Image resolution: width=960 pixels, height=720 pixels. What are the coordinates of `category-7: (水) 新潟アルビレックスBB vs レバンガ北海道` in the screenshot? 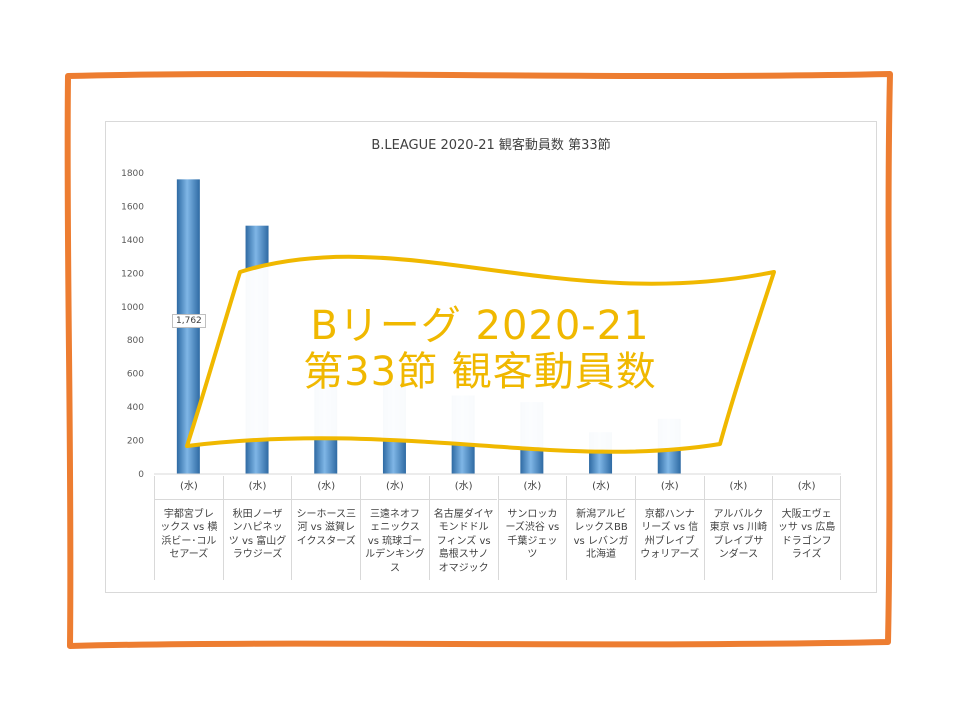 It's located at (600, 528).